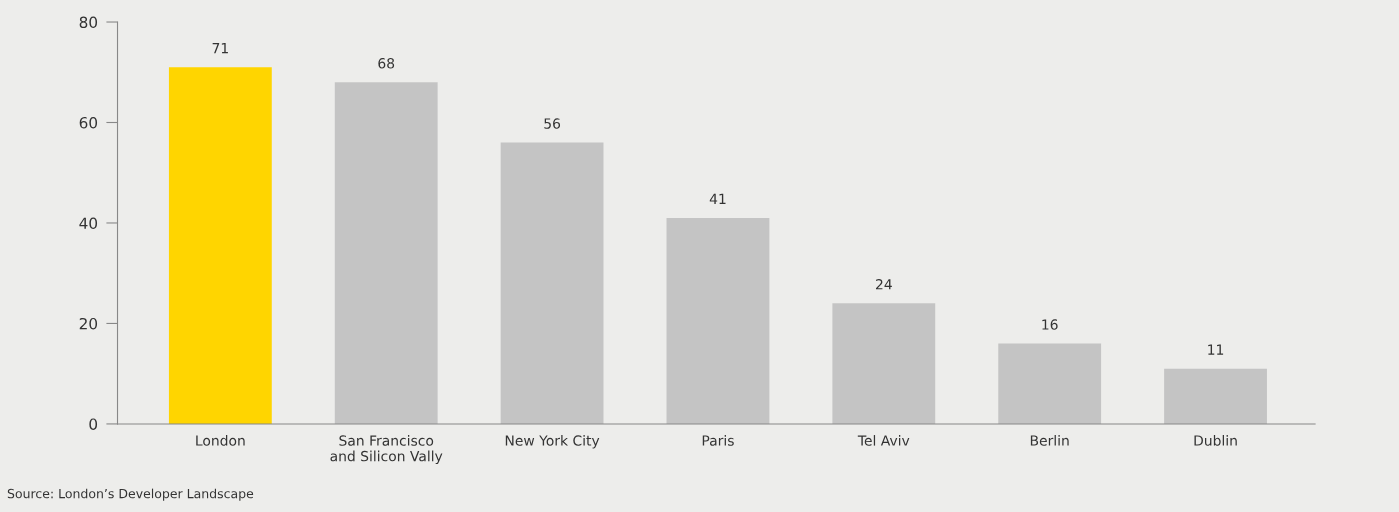 This screenshot has width=1399, height=512. What do you see at coordinates (552, 442) in the screenshot?
I see `x-tick-label: New York City` at bounding box center [552, 442].